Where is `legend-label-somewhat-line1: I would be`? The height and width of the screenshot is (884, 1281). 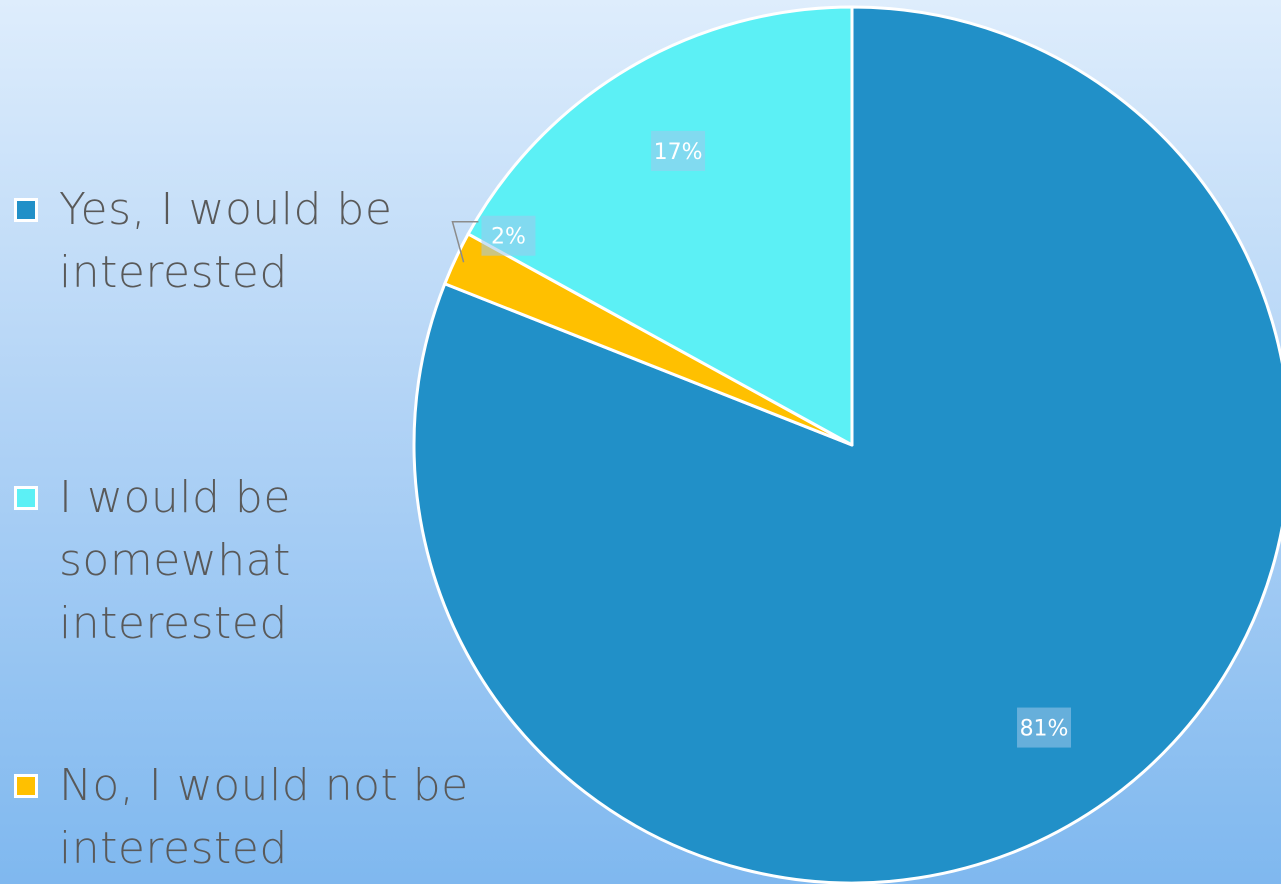
legend-label-somewhat-line1: I would be is located at coordinates (175, 497).